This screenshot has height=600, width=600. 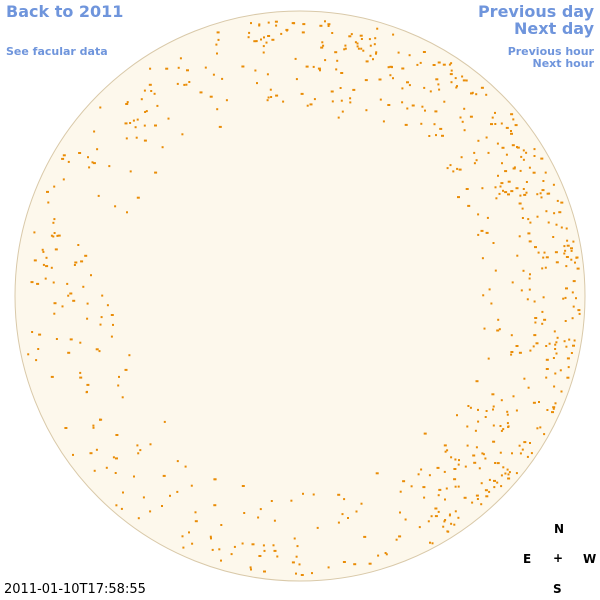 I want to click on facular-link: See facular data, so click(x=57, y=51).